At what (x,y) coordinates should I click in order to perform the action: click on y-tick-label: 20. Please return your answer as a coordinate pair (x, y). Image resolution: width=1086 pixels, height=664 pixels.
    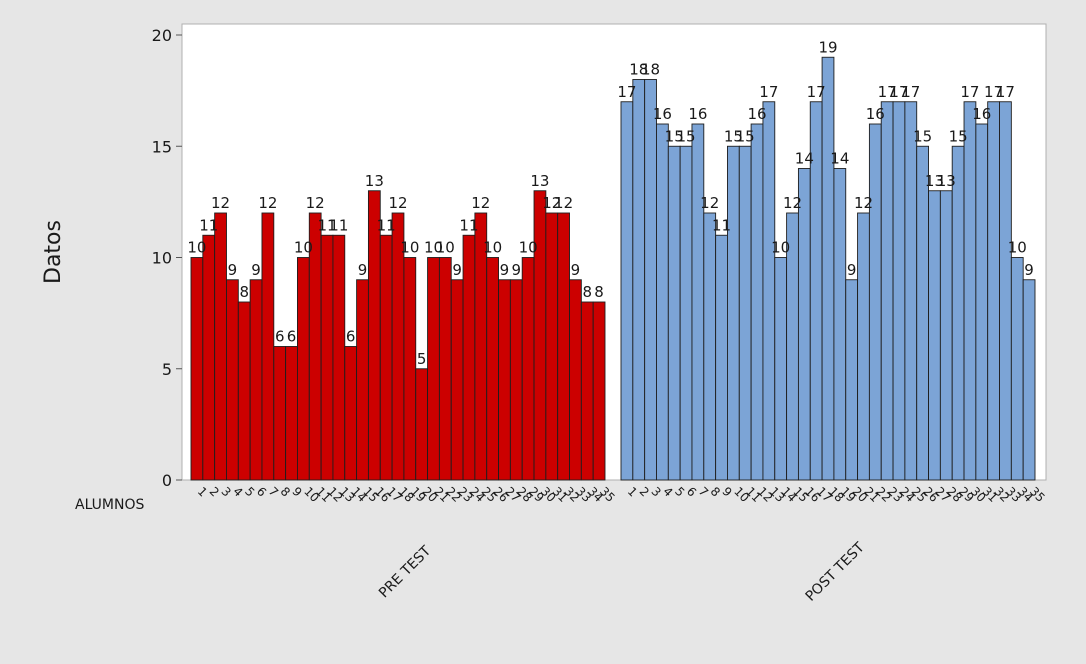
    Looking at the image, I should click on (162, 35).